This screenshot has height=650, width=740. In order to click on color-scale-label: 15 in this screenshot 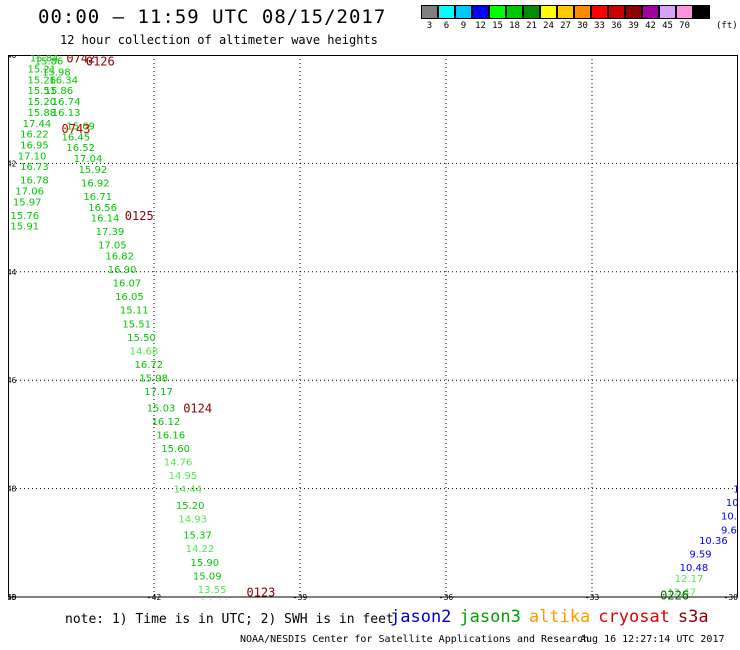, I will do `click(497, 26)`.